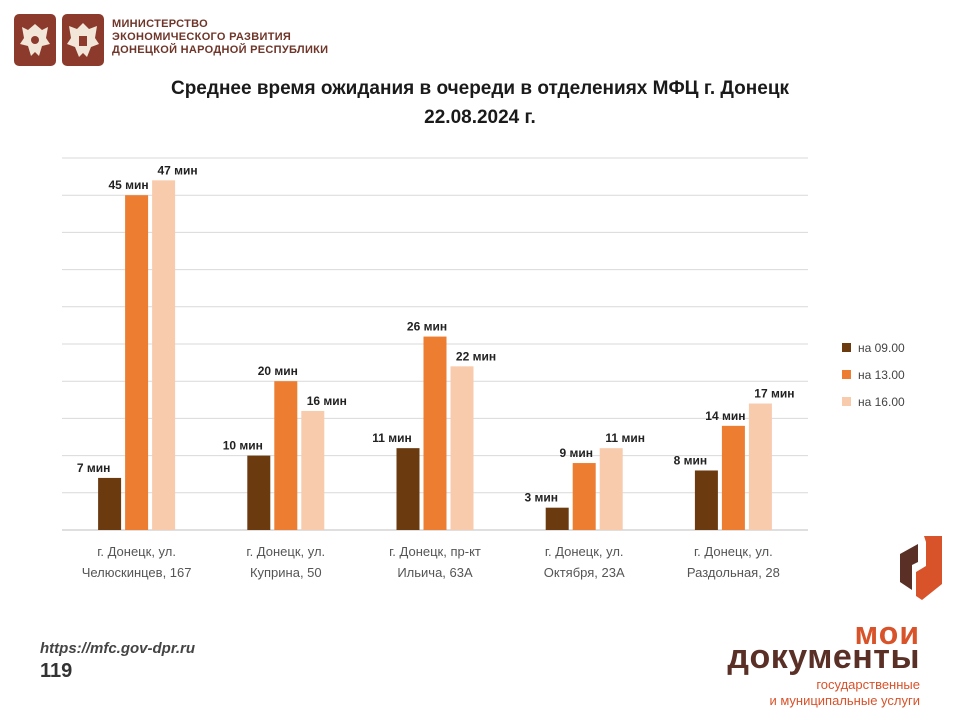  I want to click on ministry-line-1: МИНИСТЕРСТВО, so click(160, 24).